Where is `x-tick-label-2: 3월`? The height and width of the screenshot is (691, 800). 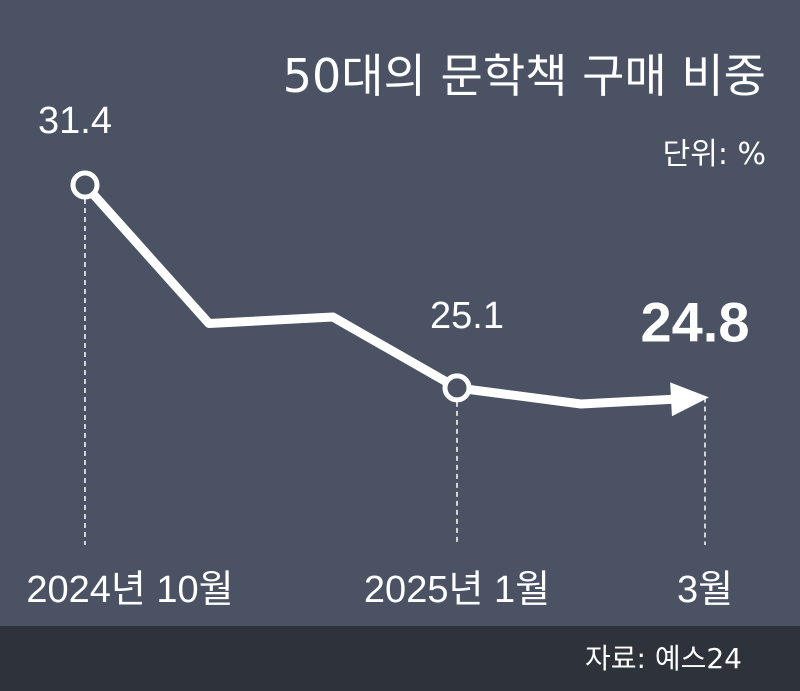 x-tick-label-2: 3월 is located at coordinates (705, 590).